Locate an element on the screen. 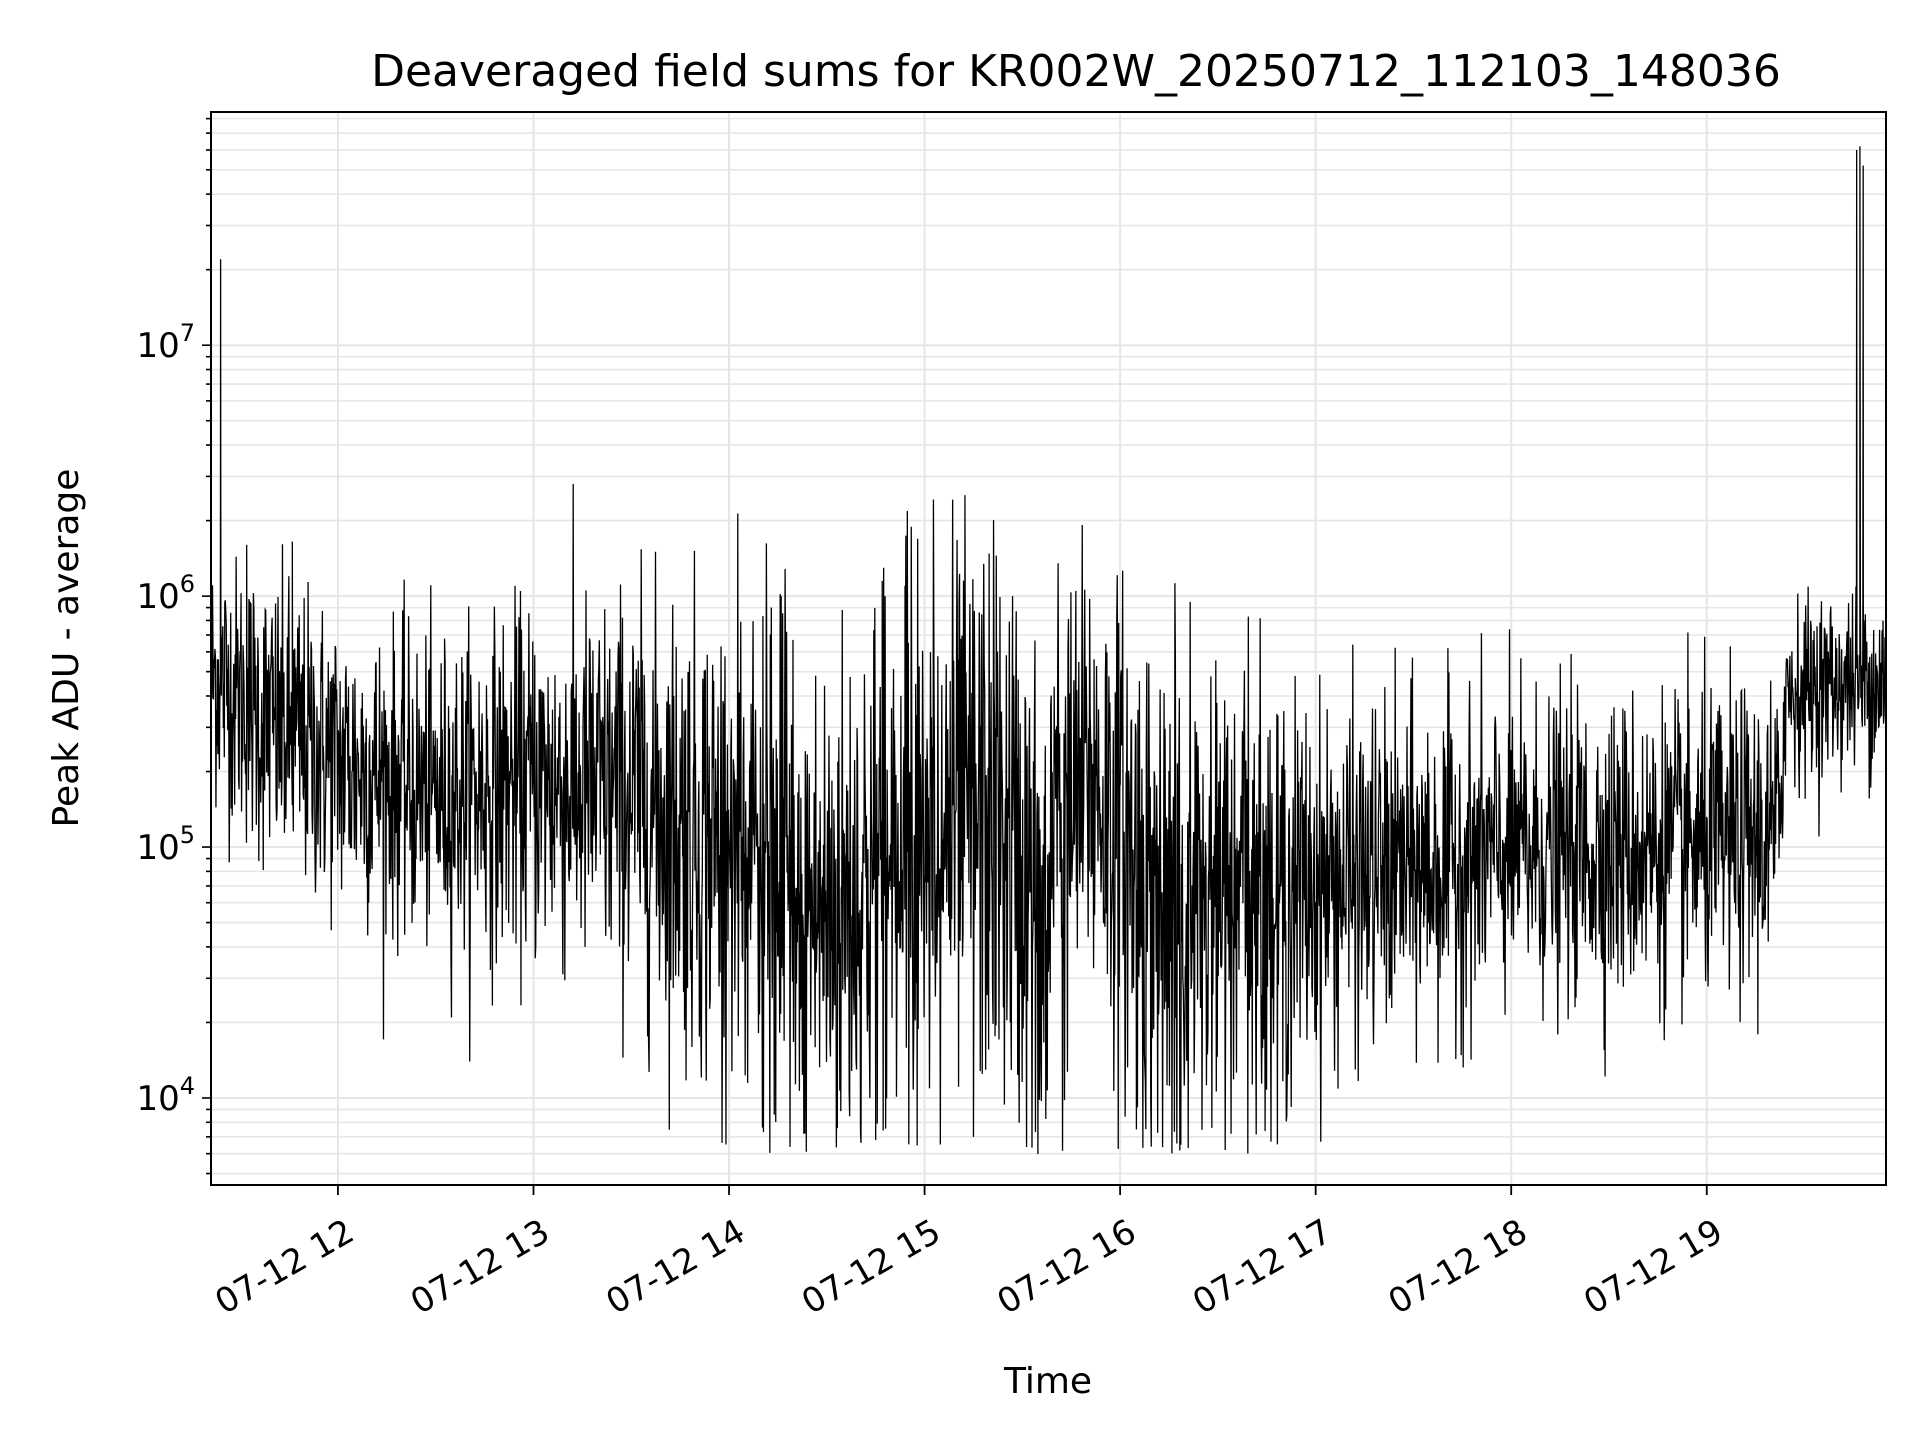  y-axis-label: Peak ADU - average is located at coordinates (66, 648).